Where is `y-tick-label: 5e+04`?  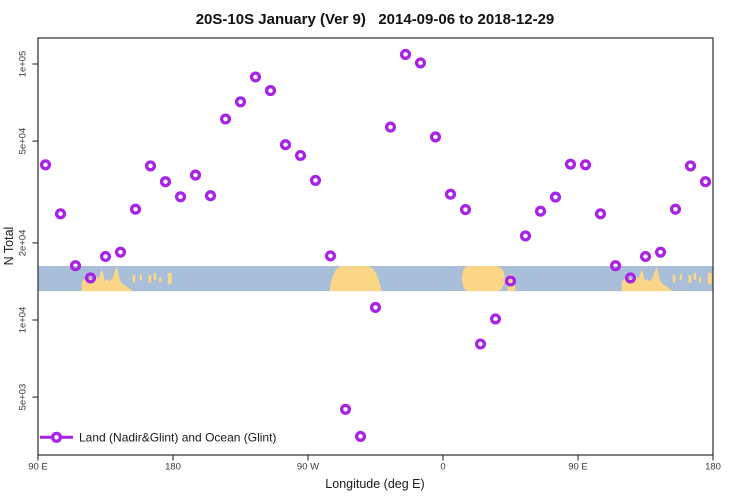
y-tick-label: 5e+04 is located at coordinates (23, 141).